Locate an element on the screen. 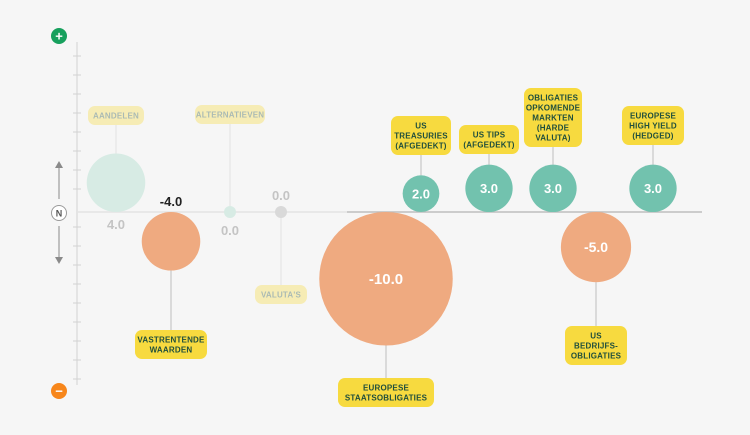 The height and width of the screenshot is (435, 750). label-line: HIGH YIELD is located at coordinates (653, 126).